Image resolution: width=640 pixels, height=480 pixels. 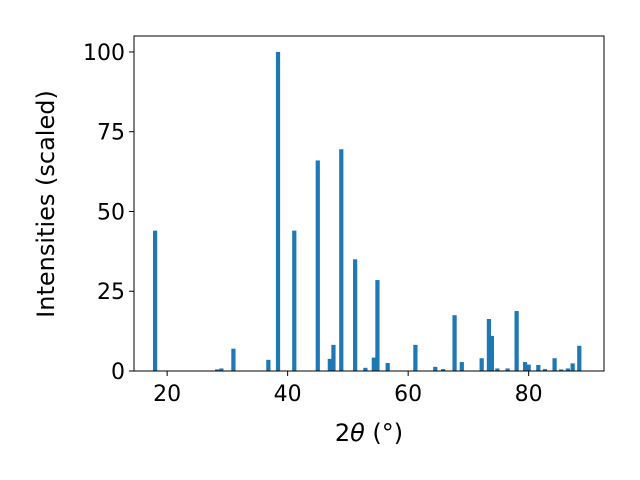 I want to click on x-axis-ticks: 20 40 60 80, so click(x=348, y=389).